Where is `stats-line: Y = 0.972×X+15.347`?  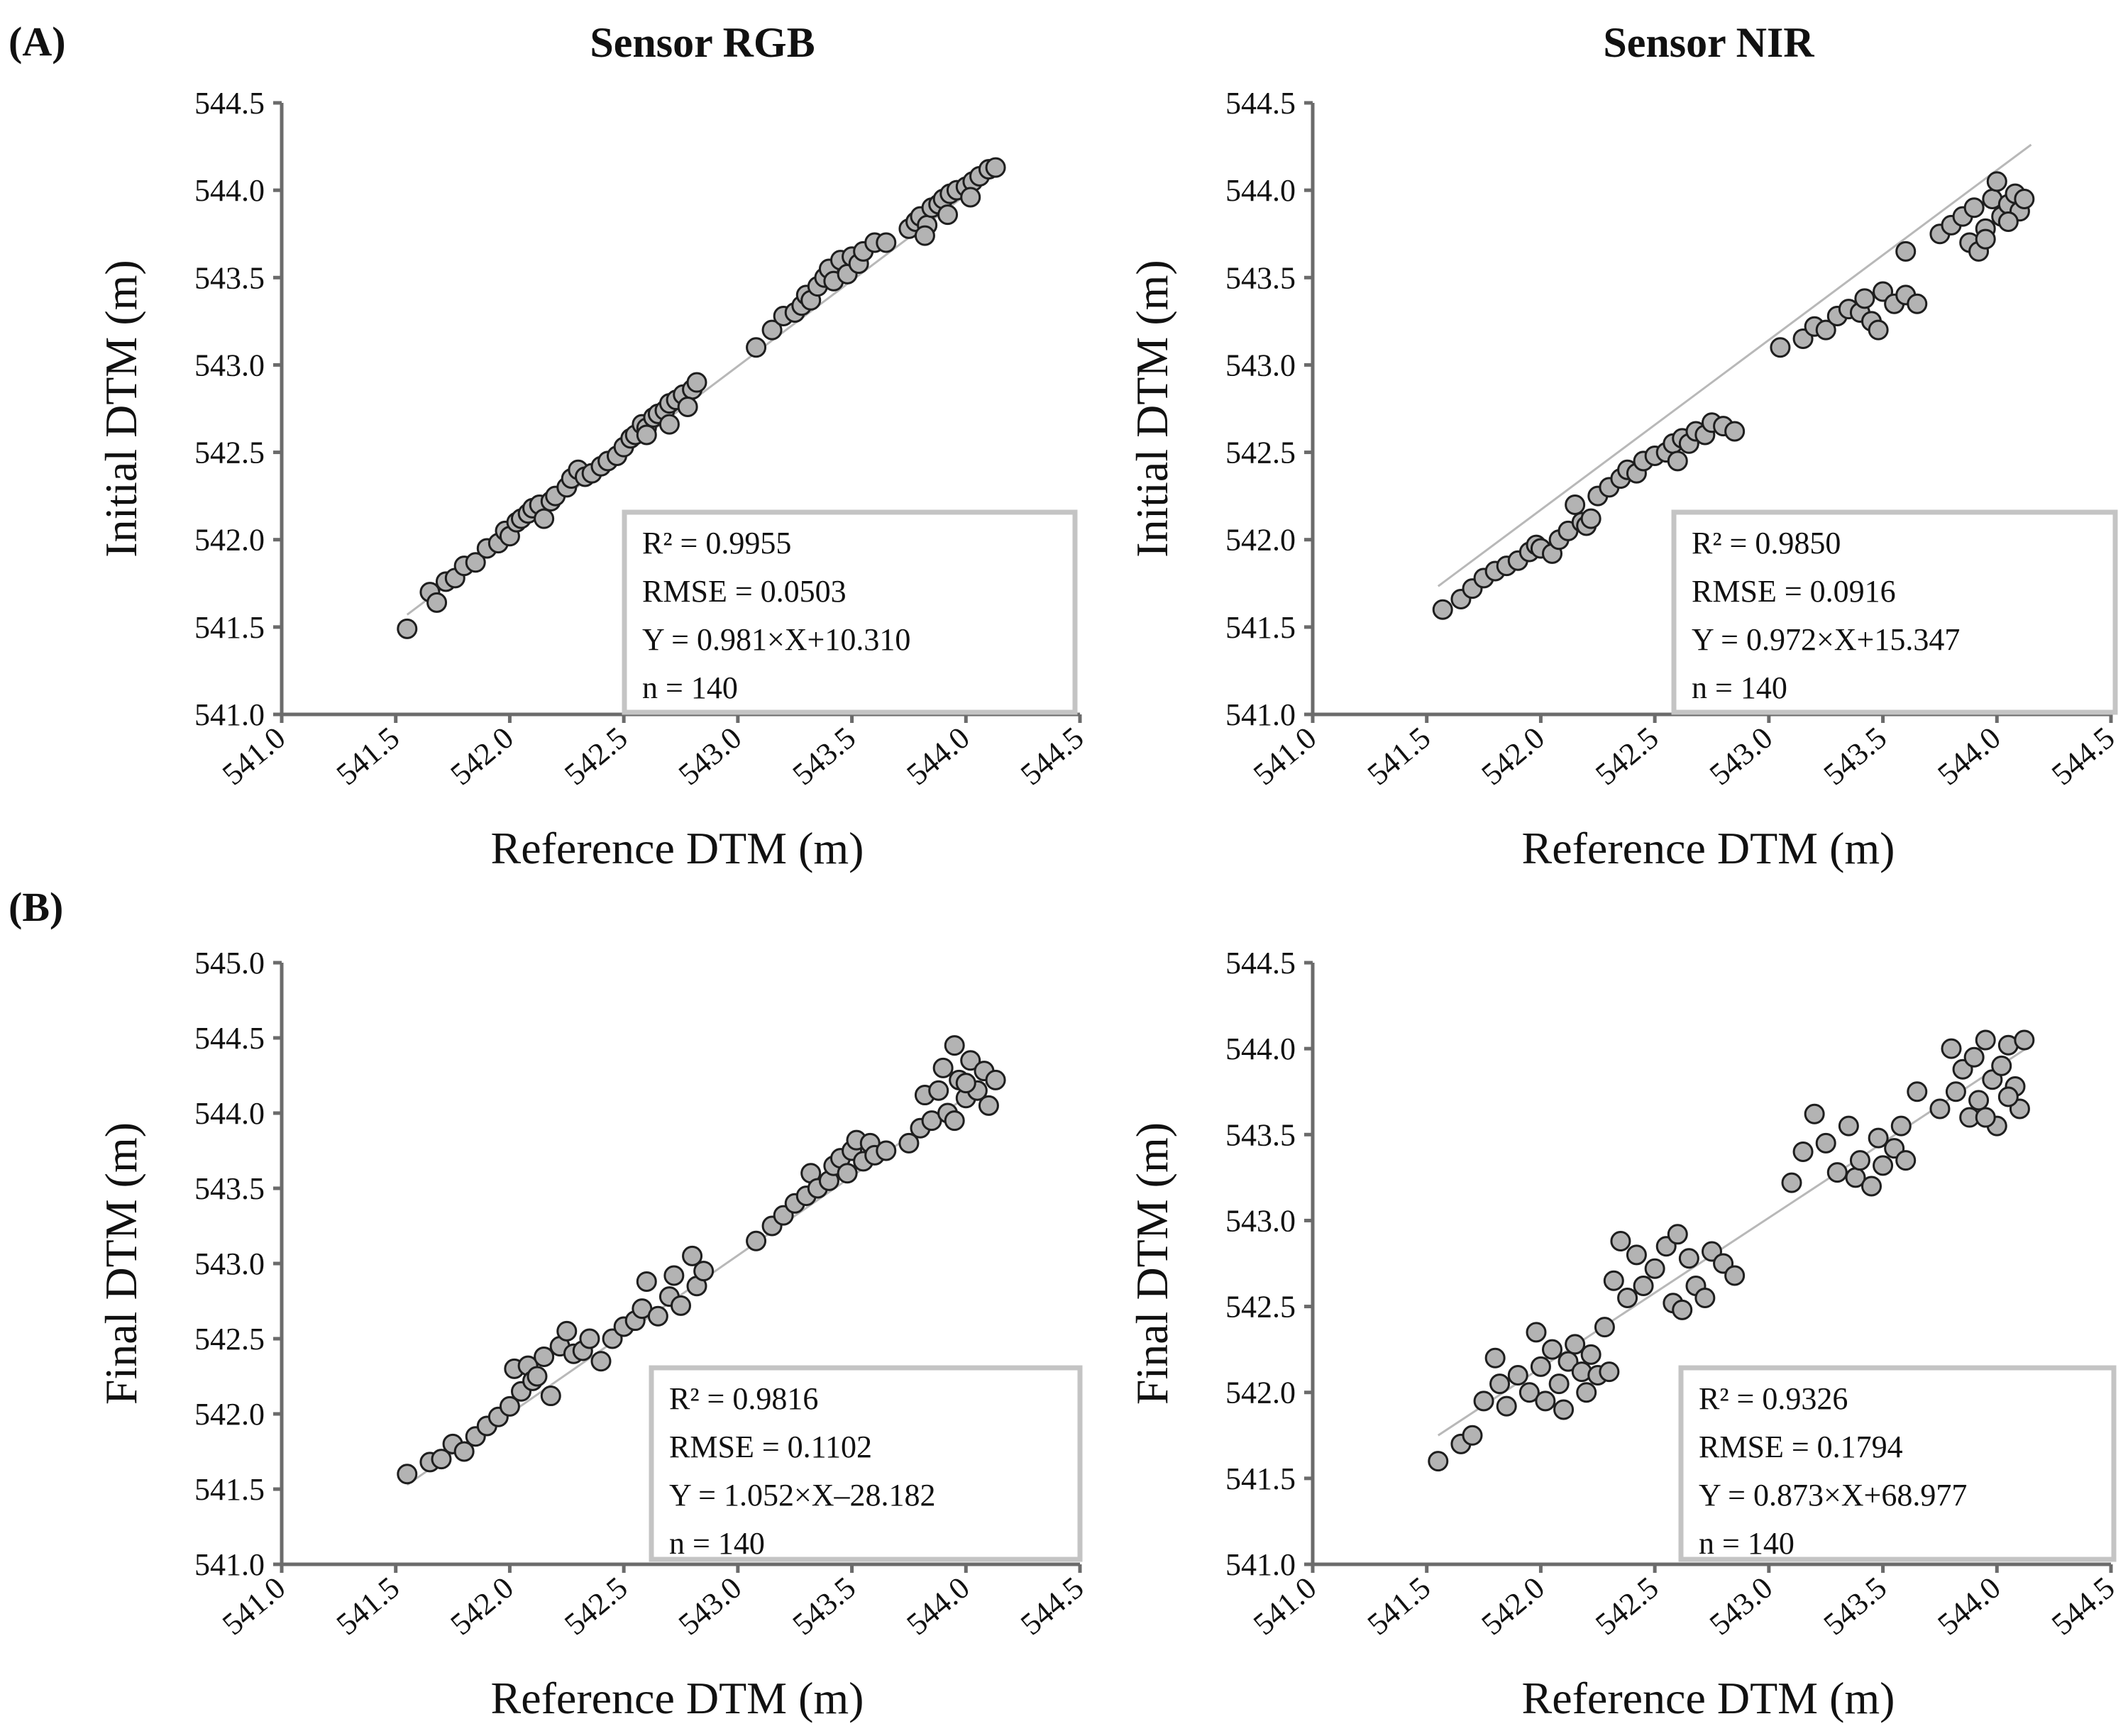
stats-line: Y = 0.972×X+15.347 is located at coordinates (1826, 639).